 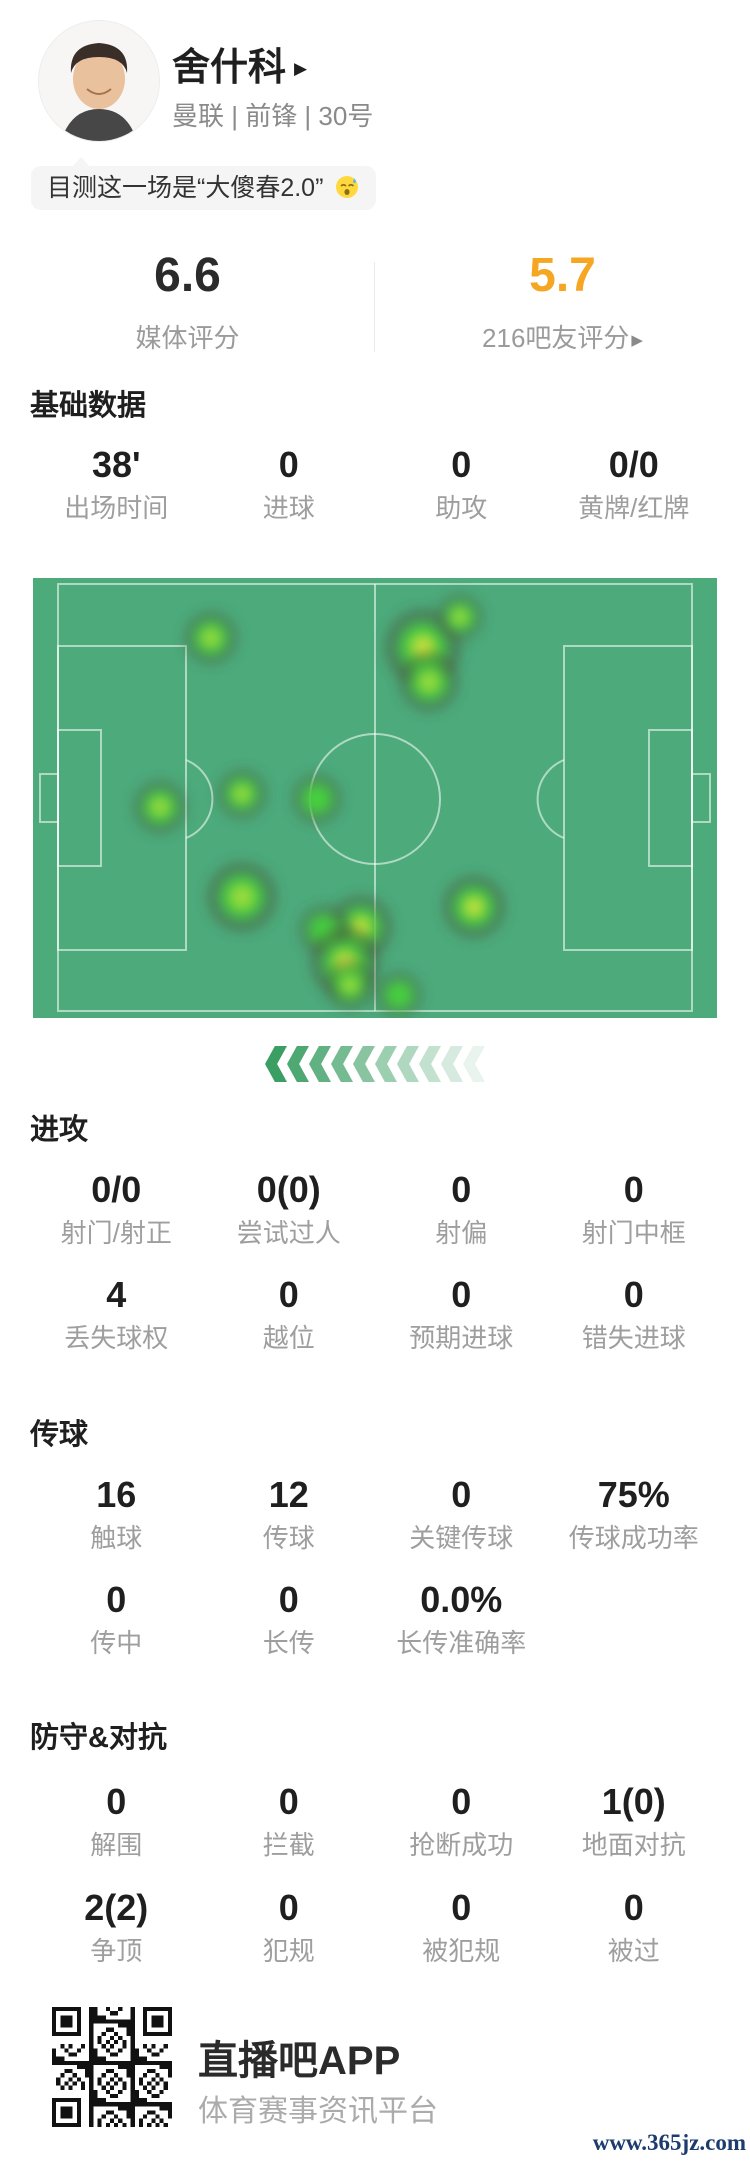 I want to click on stat-cell: 0/0 黄牌/红牌, so click(x=634, y=484).